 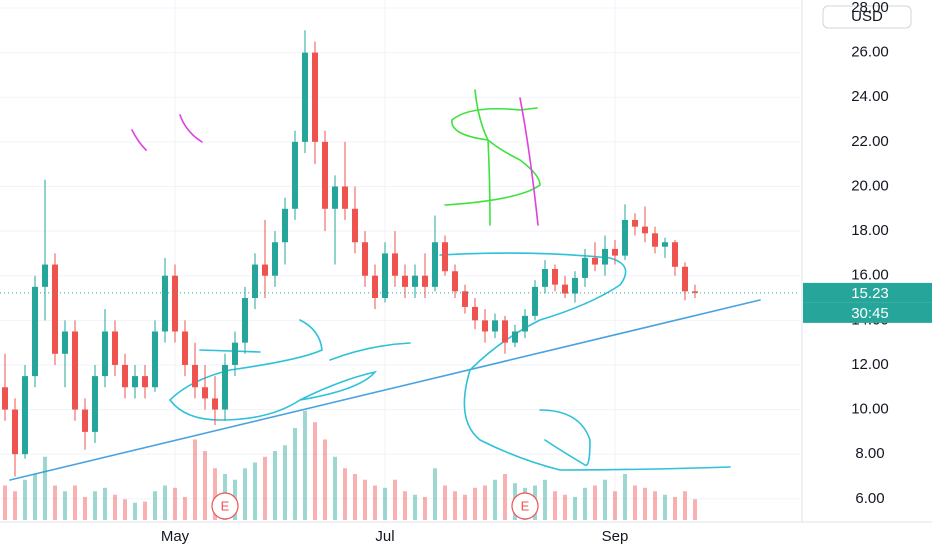 What do you see at coordinates (384, 536) in the screenshot?
I see `x-tick-label: Jul` at bounding box center [384, 536].